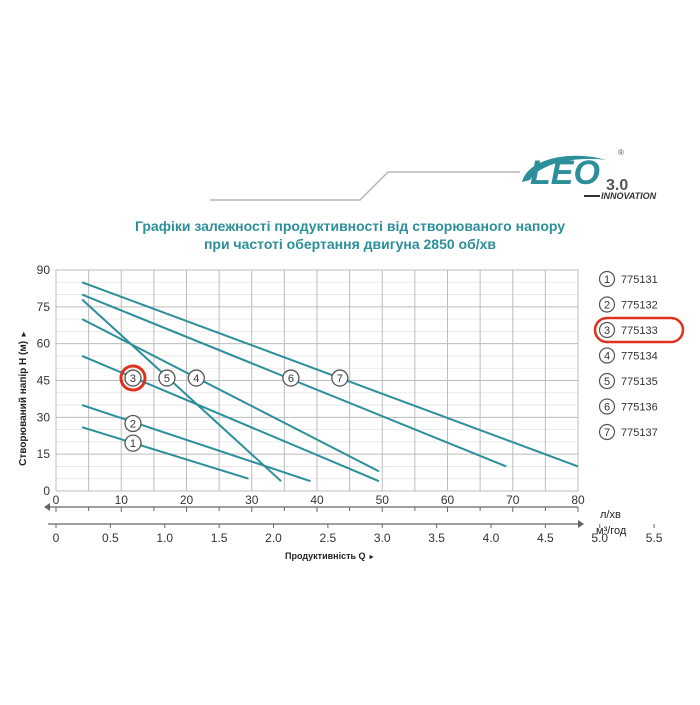 Image resolution: width=700 pixels, height=705 pixels. I want to click on series-marker-label: 7, so click(340, 379).